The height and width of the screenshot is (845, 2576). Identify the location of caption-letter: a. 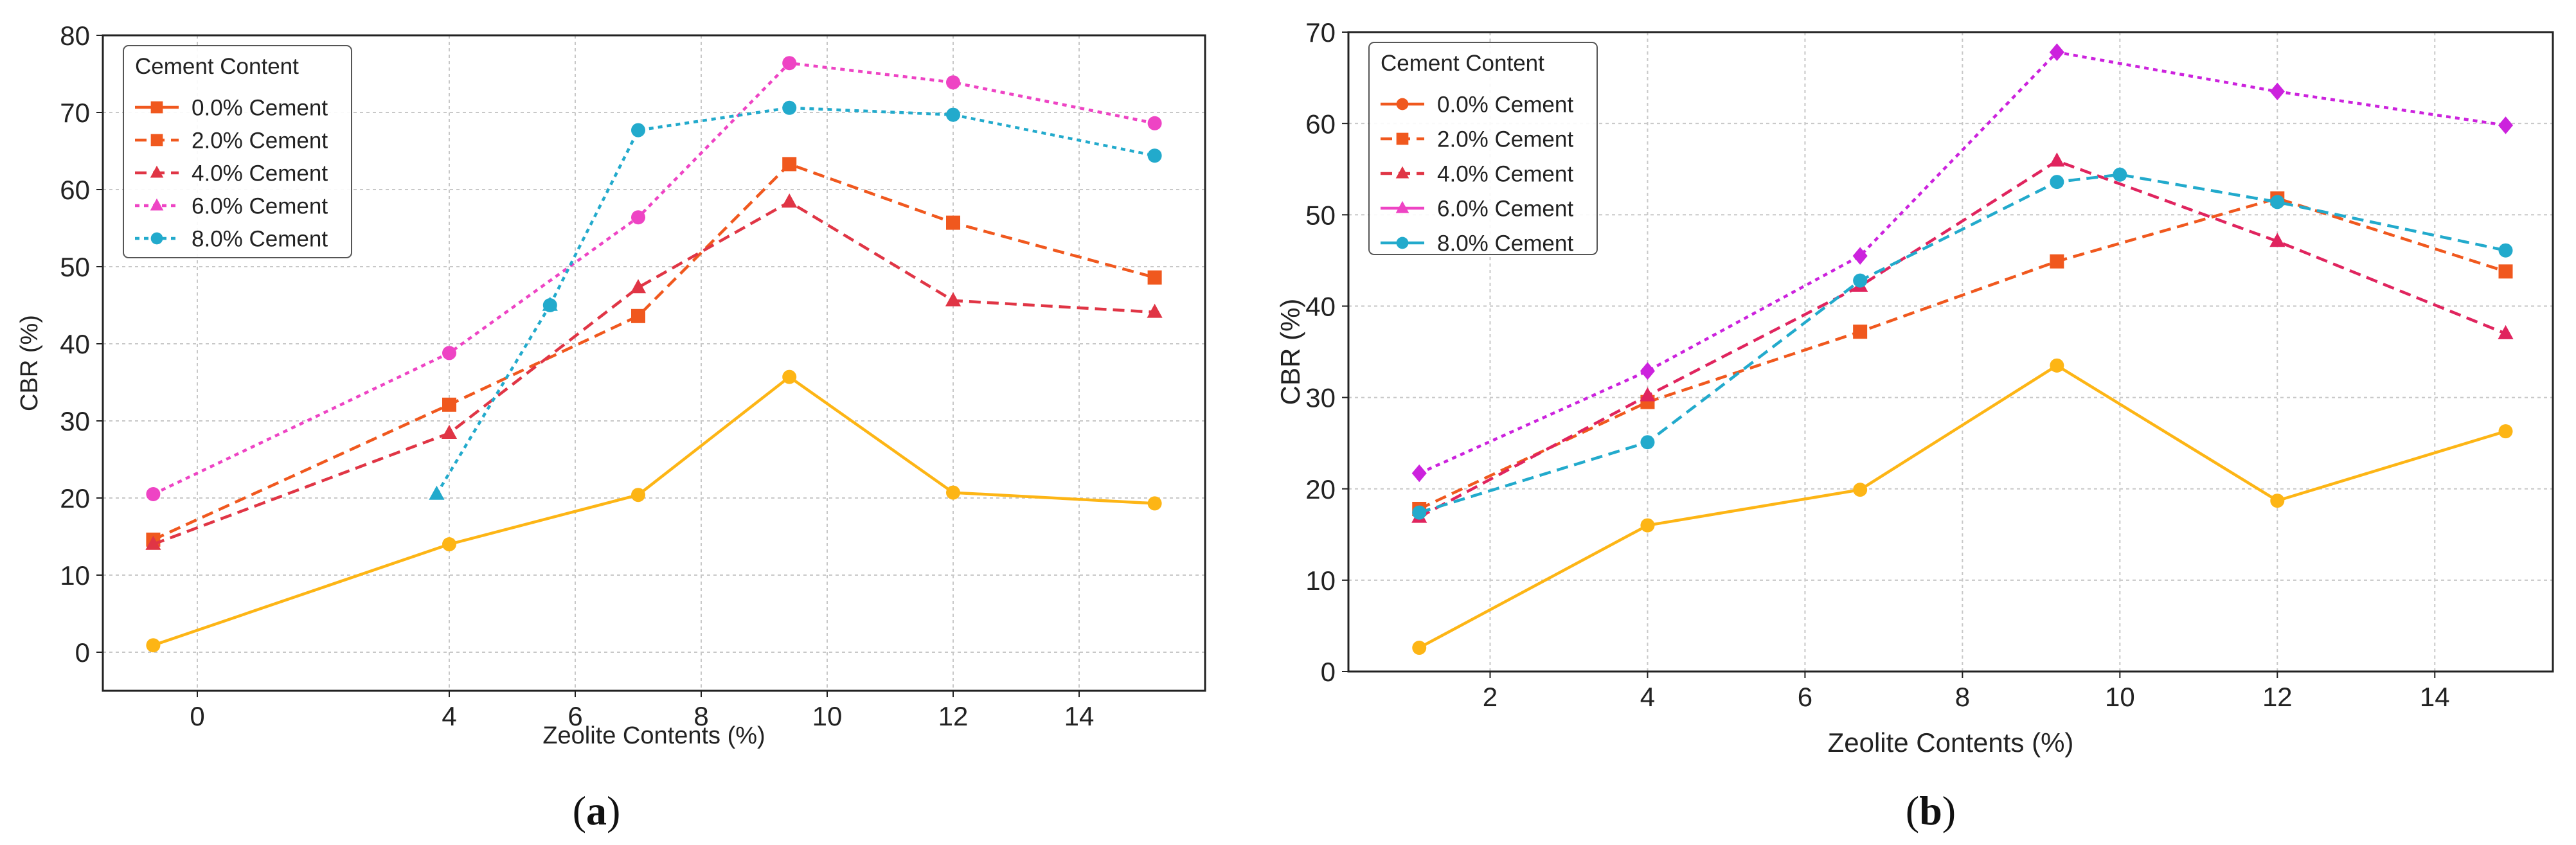
(596, 811).